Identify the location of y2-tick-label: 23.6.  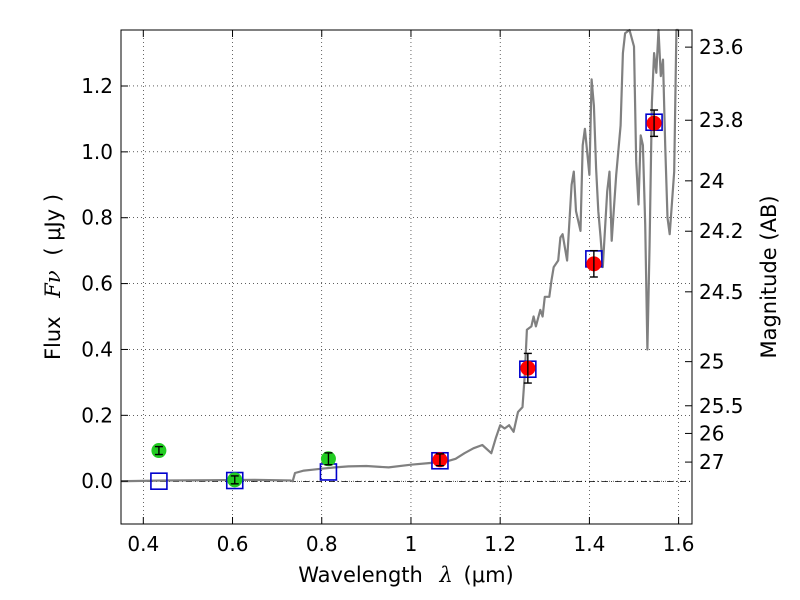
(721, 47).